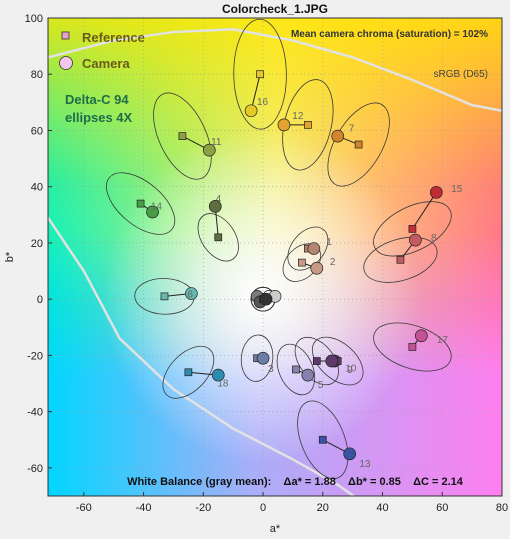  What do you see at coordinates (263, 102) in the screenshot?
I see `patch-label-16: 16` at bounding box center [263, 102].